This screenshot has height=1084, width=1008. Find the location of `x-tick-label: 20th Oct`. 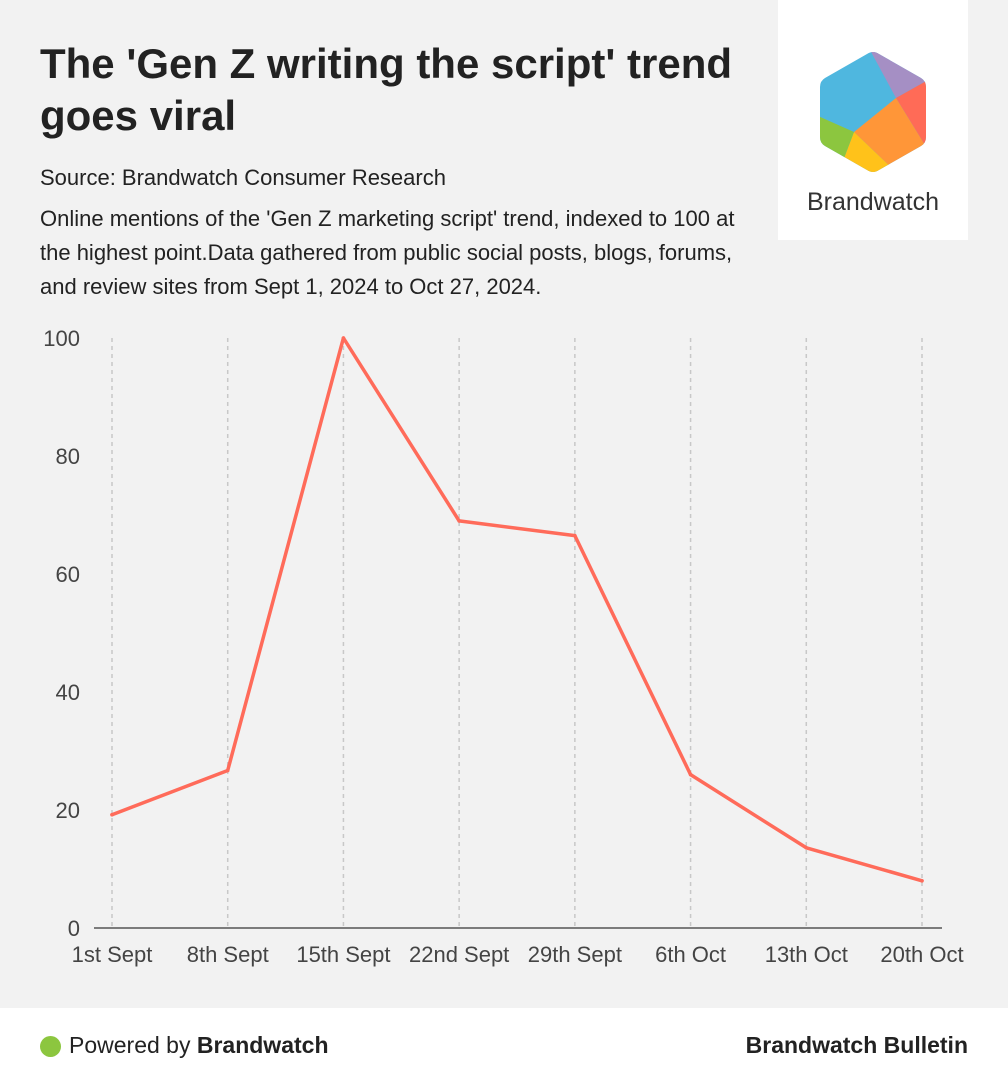

x-tick-label: 20th Oct is located at coordinates (921, 954).